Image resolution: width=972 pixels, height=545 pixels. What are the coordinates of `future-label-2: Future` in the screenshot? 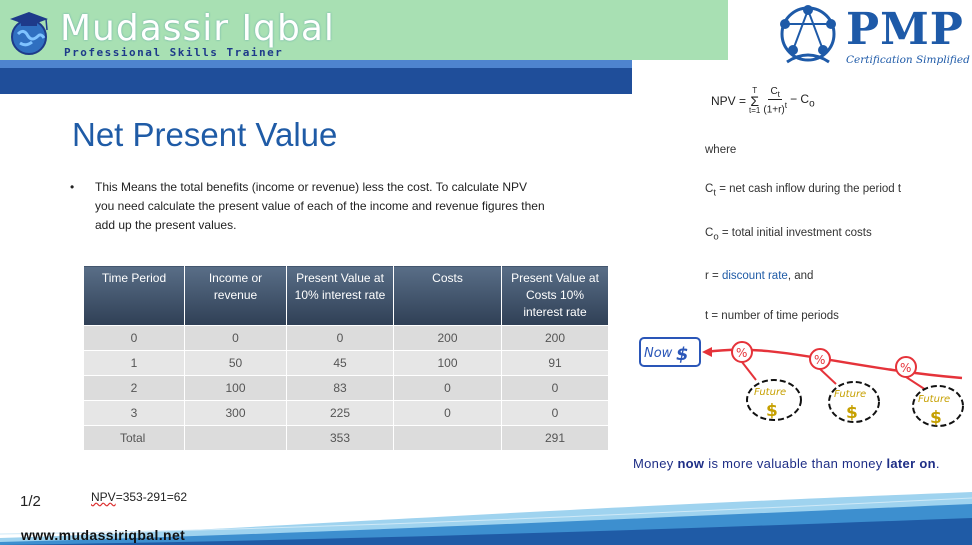 It's located at (850, 394).